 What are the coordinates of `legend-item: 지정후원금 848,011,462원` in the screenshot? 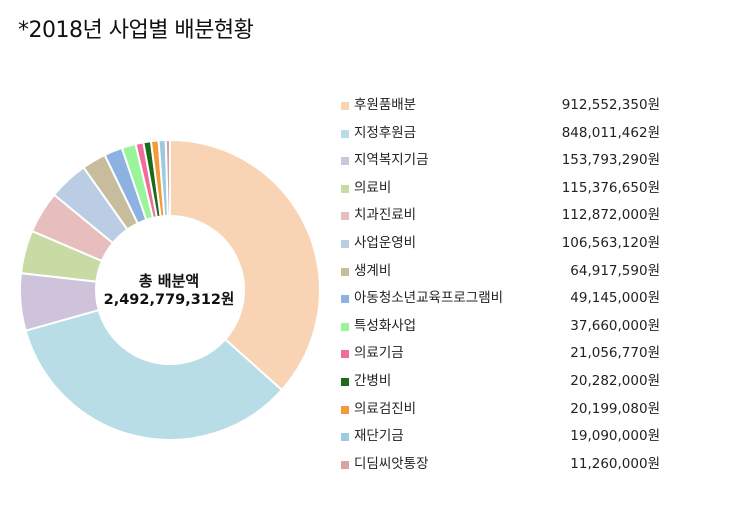 It's located at (503, 134).